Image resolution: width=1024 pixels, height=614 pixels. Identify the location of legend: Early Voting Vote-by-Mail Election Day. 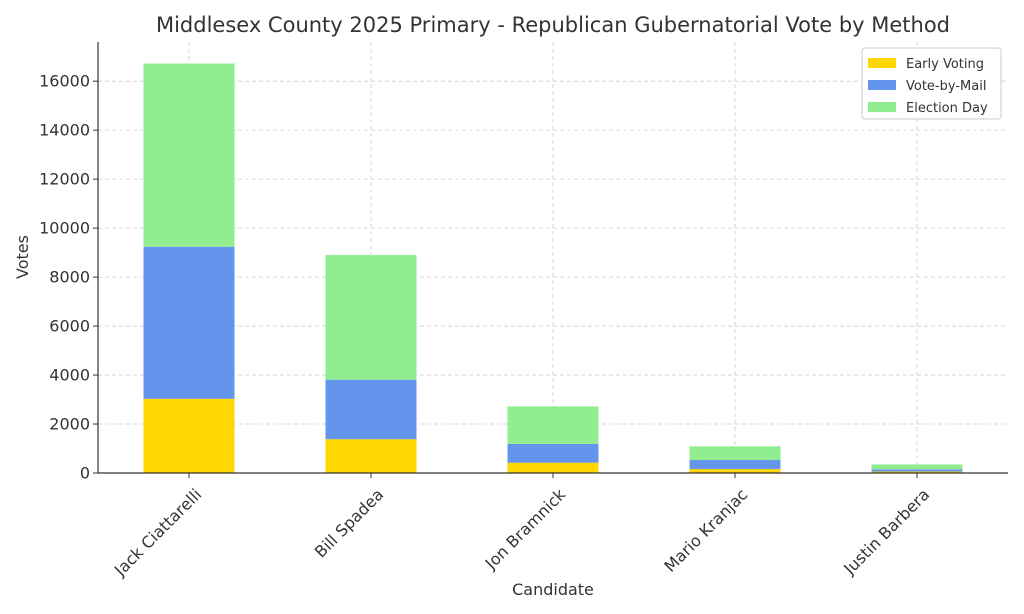
(931, 83).